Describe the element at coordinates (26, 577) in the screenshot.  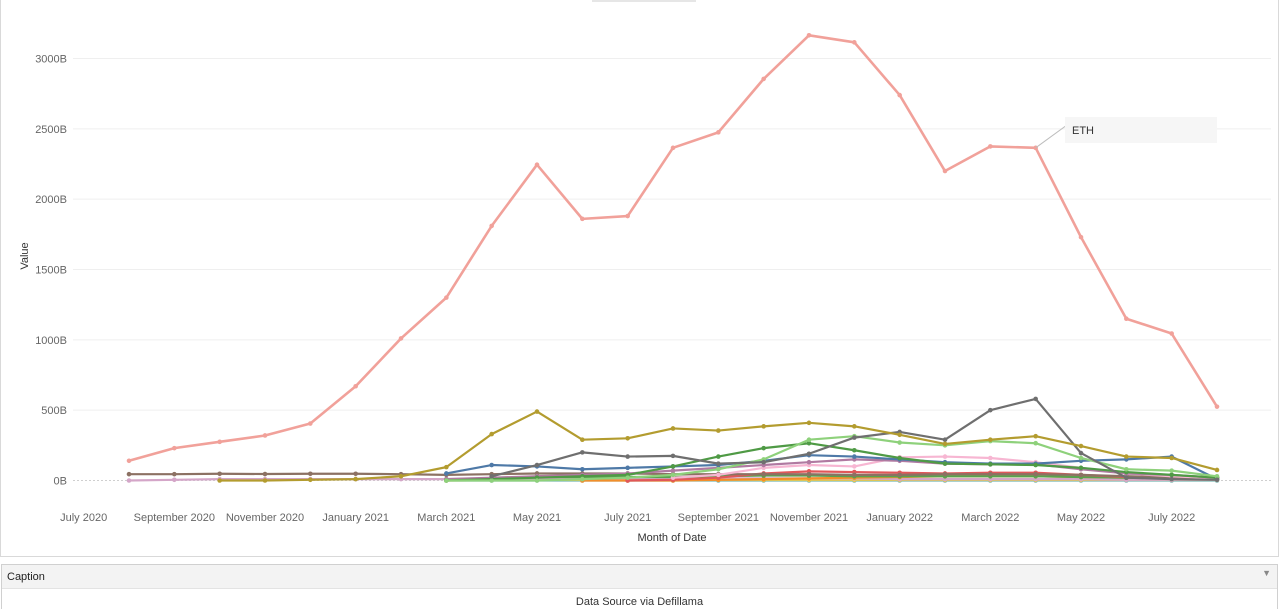
I see `caption-title: Caption` at that location.